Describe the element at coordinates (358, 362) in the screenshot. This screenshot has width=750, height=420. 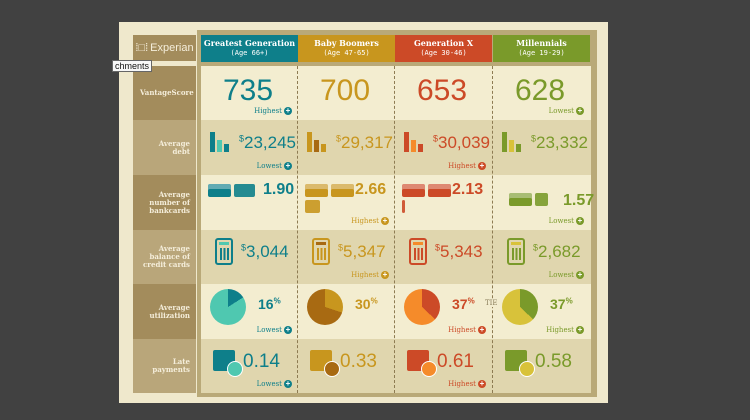
I see `cell-value: 0.33` at that location.